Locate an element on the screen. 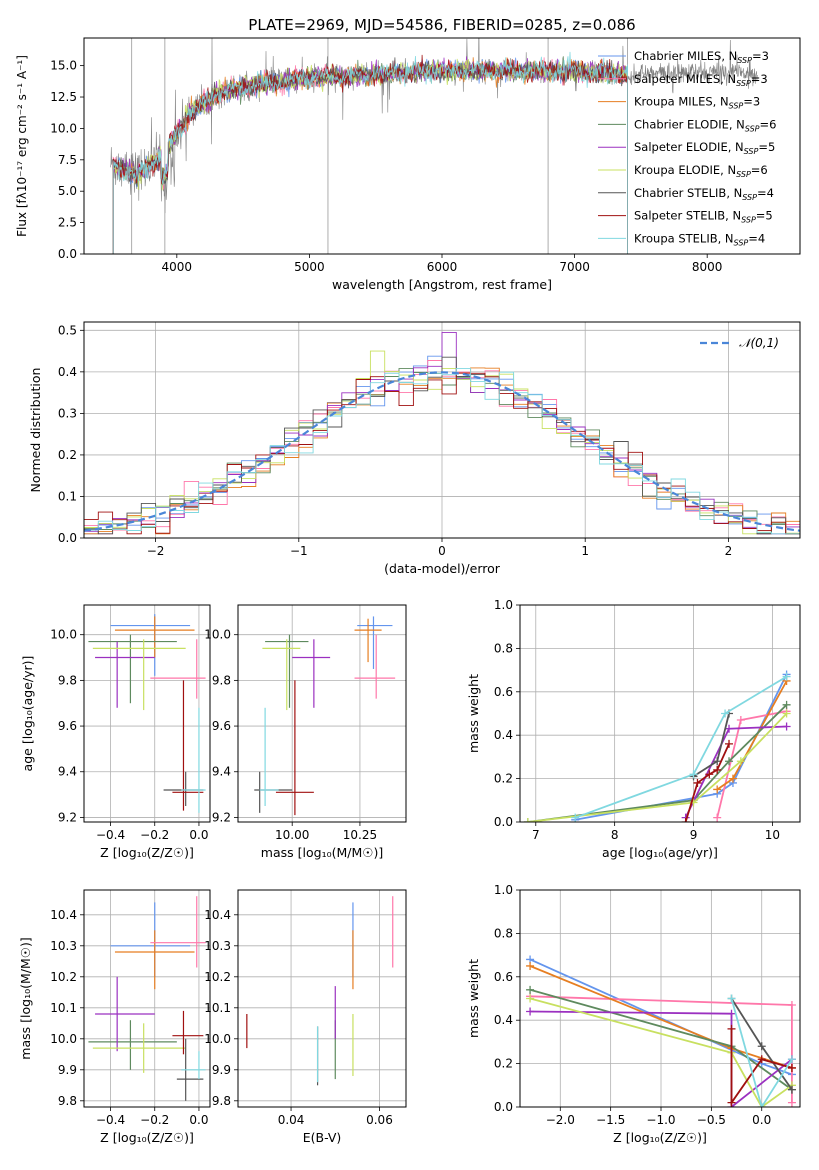 The image size is (819, 1170). model-spectrum-chabrier-miles is located at coordinates (370, 155).